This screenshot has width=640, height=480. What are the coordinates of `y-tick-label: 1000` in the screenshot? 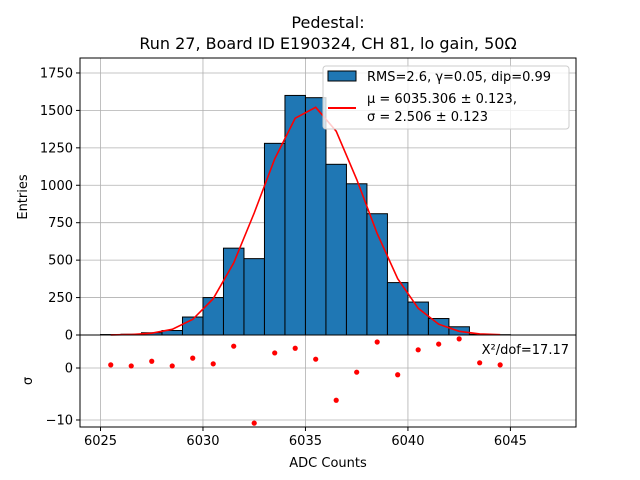 It's located at (56, 186).